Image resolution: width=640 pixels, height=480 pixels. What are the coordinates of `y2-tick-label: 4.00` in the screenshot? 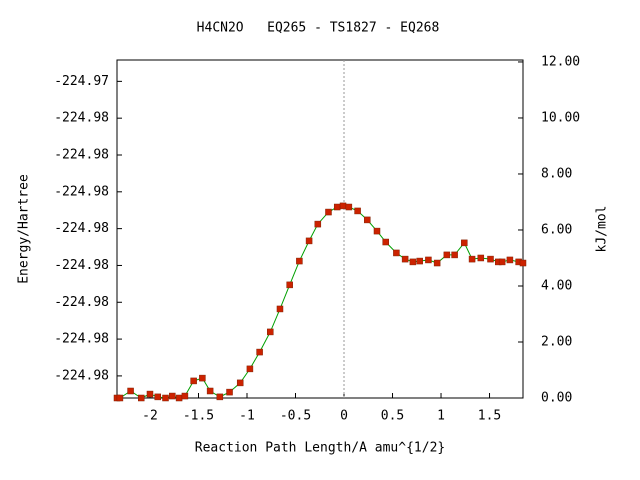 It's located at (556, 285).